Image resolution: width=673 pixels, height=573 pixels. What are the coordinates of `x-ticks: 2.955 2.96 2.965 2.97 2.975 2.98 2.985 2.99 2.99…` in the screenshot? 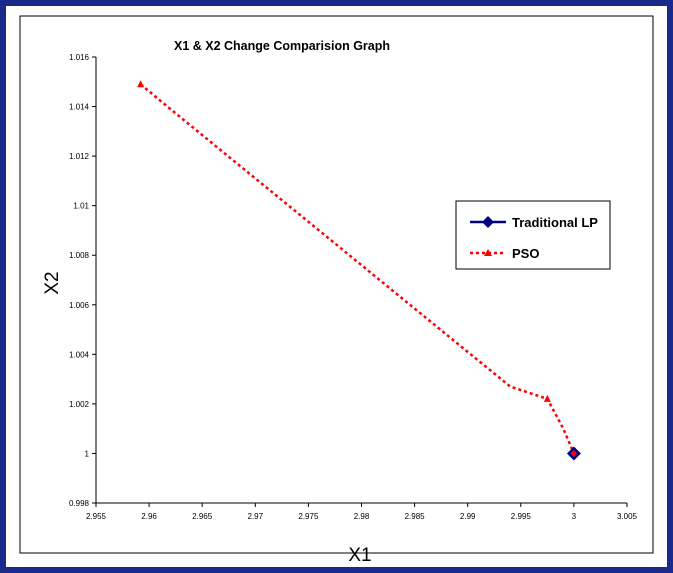 It's located at (362, 512).